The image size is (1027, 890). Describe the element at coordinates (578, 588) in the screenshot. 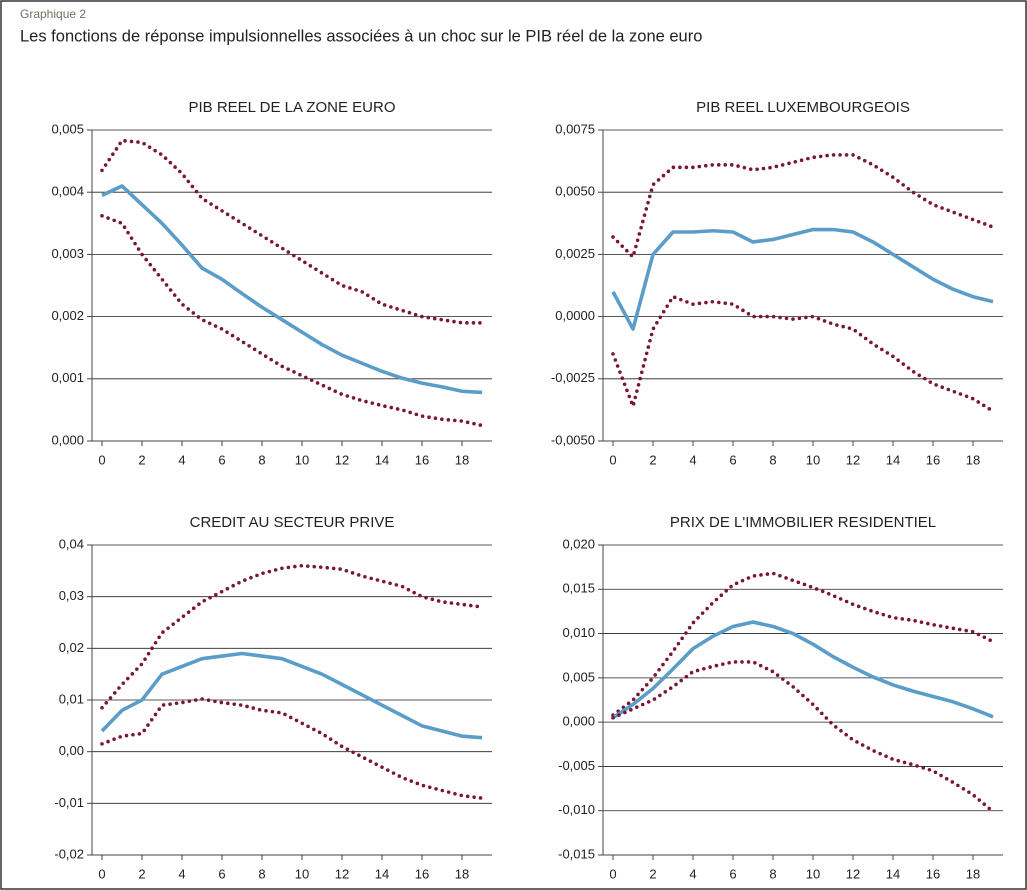

I see `y-tick-label: 0,015` at that location.